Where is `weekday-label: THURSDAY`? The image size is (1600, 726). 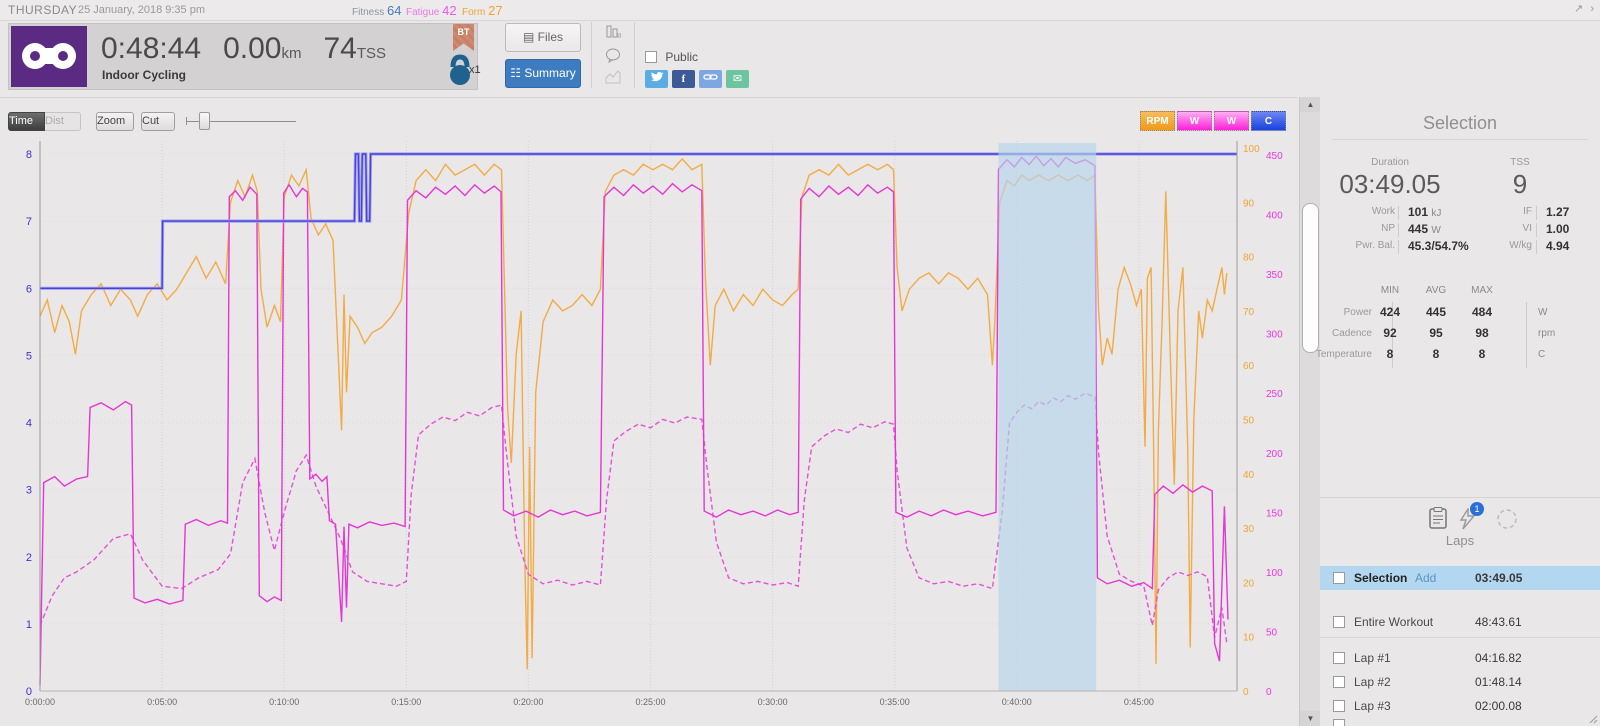 weekday-label: THURSDAY is located at coordinates (43, 10).